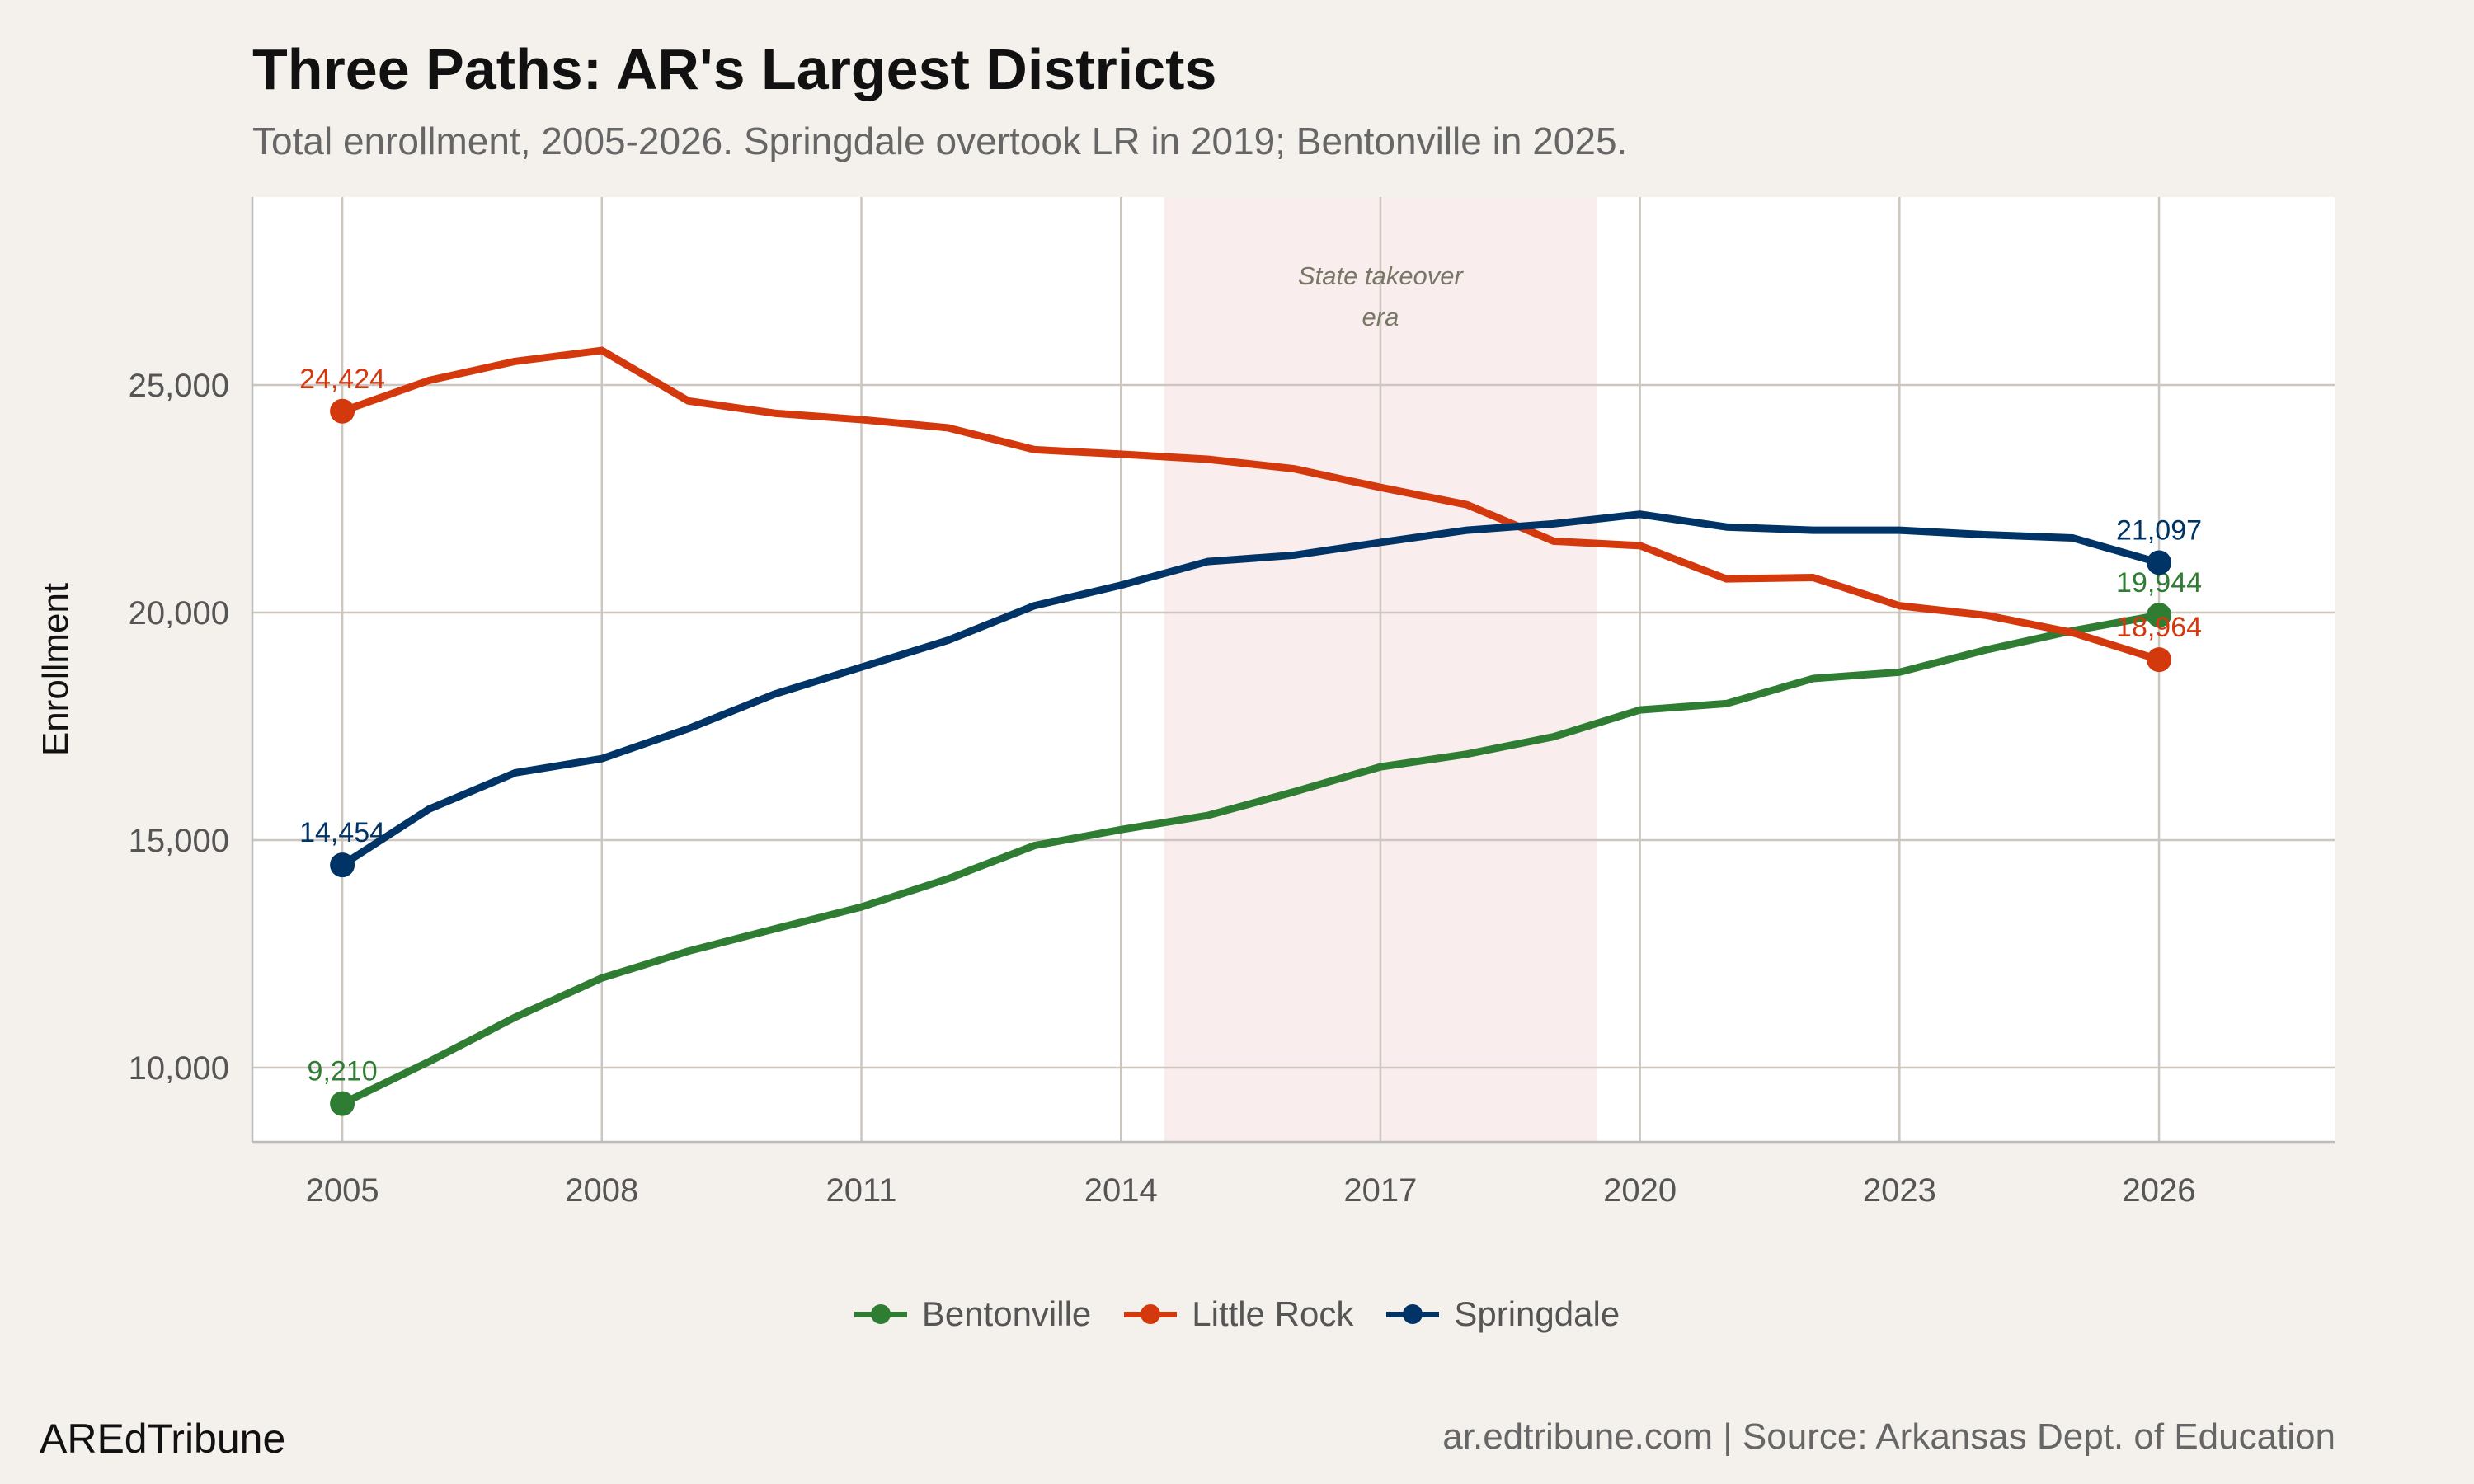 The width and height of the screenshot is (2474, 1484). Describe the element at coordinates (1151, 1314) in the screenshot. I see `legend-key-little-rock` at that location.